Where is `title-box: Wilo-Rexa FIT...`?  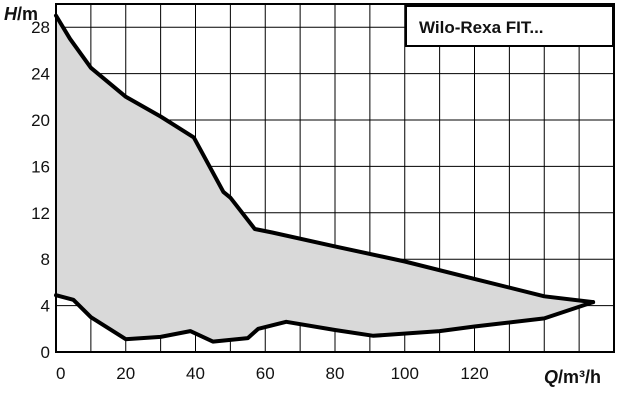 title-box: Wilo-Rexa FIT... is located at coordinates (509, 26).